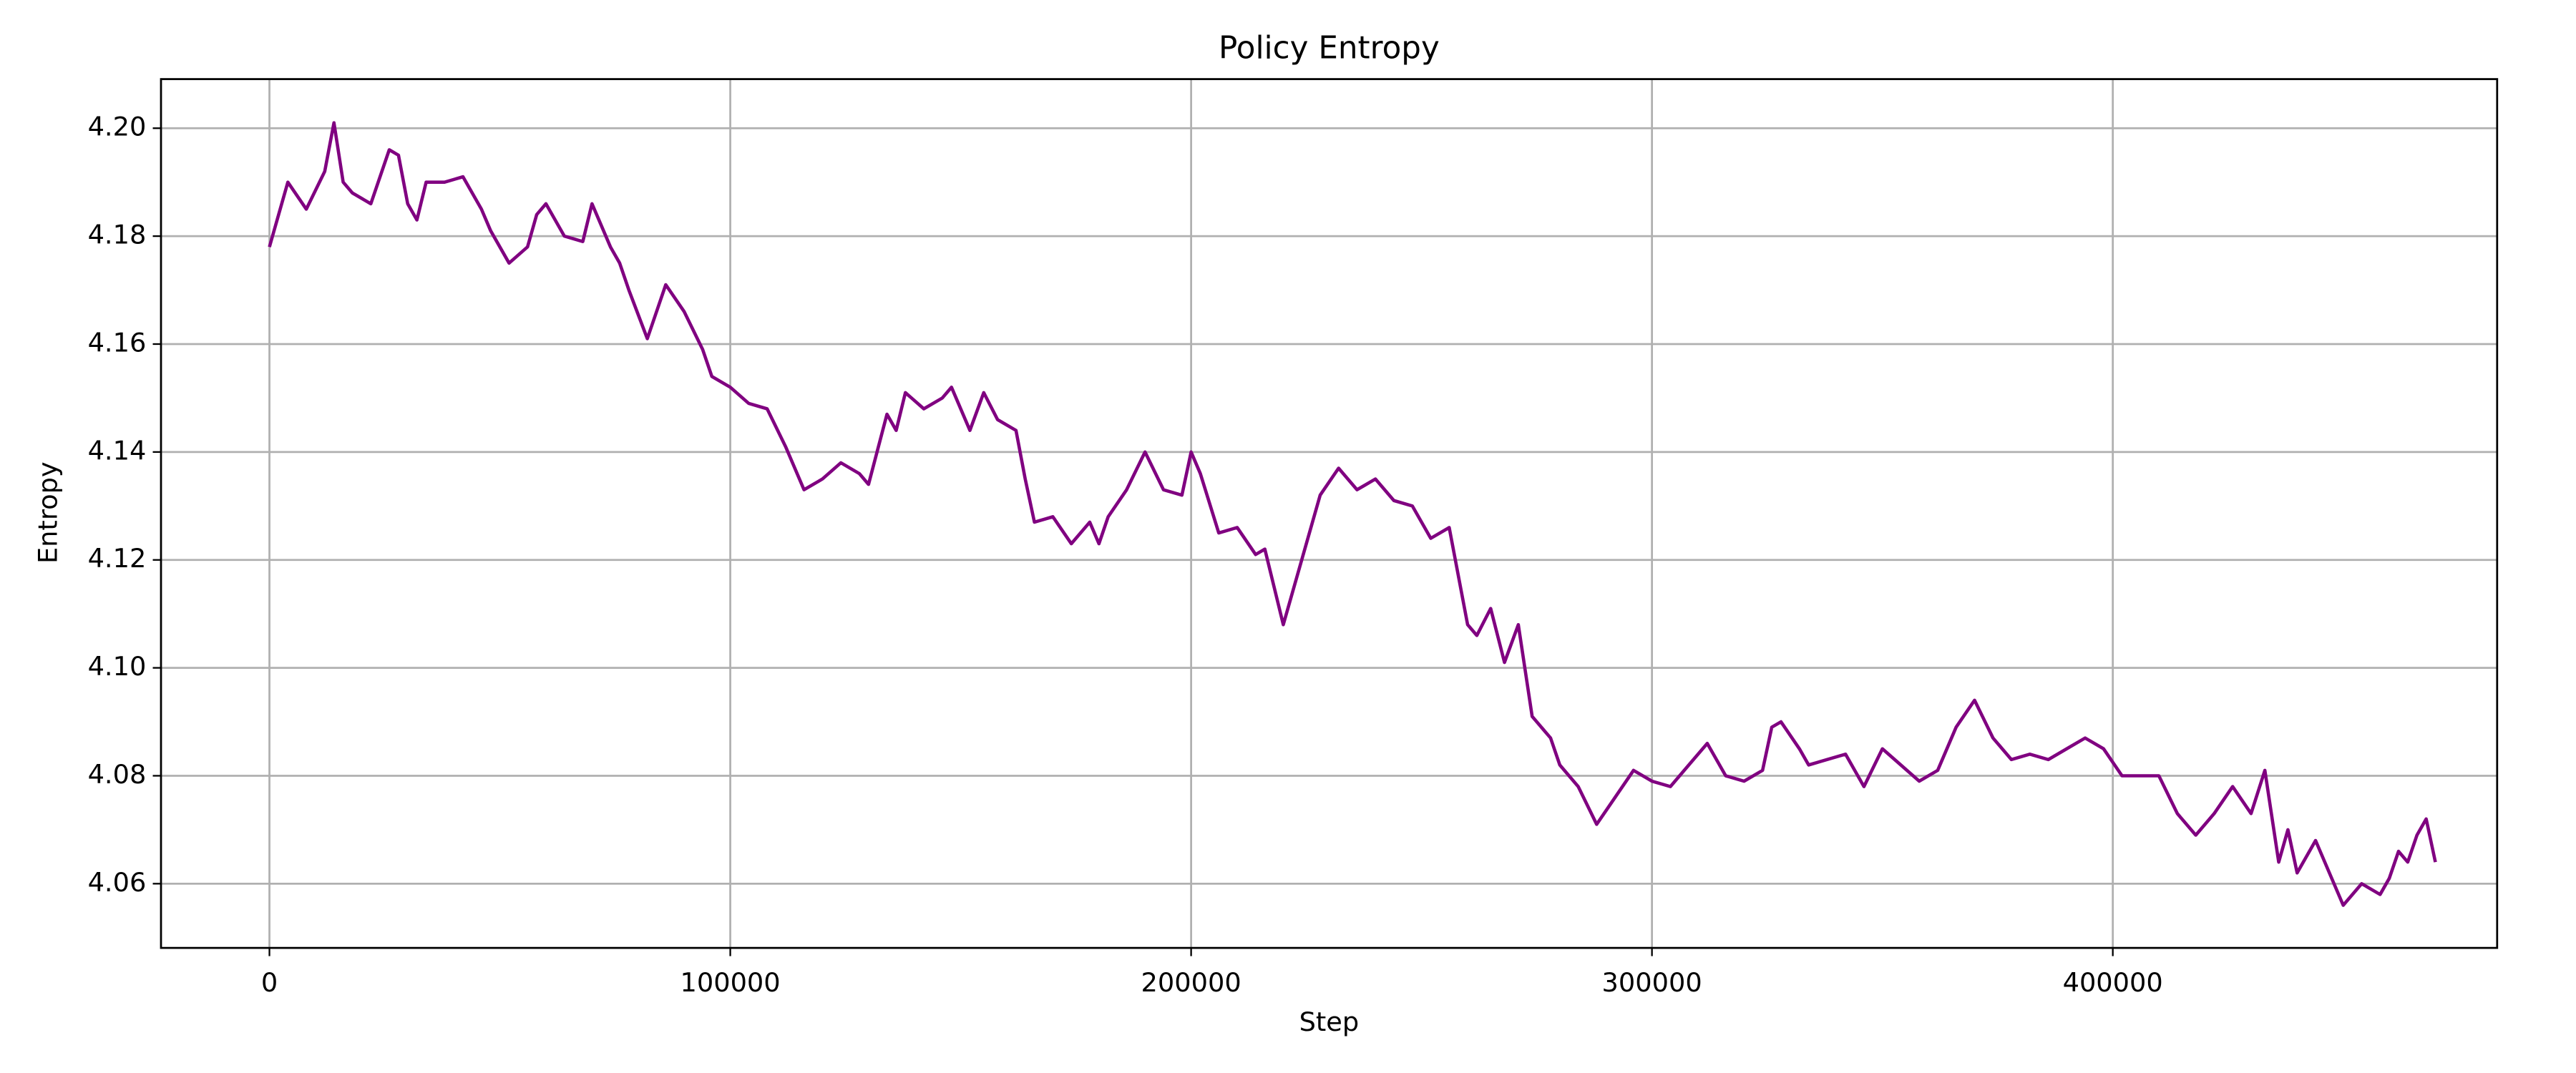 The image size is (2576, 1073). Describe the element at coordinates (117, 774) in the screenshot. I see `y-tick-label: 4.08` at that location.